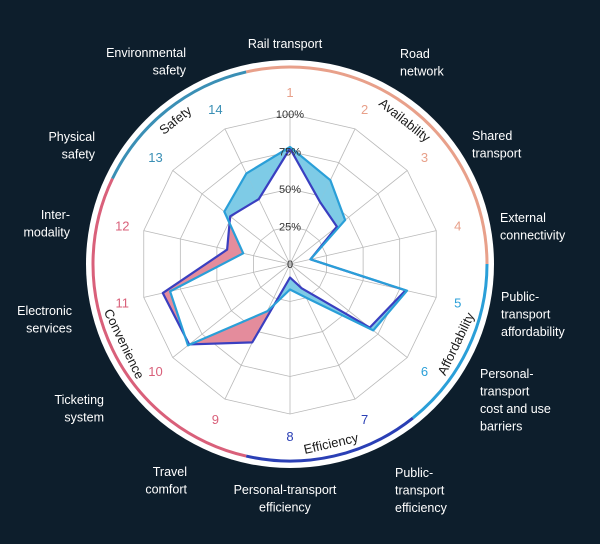 The image size is (600, 544). What do you see at coordinates (123, 302) in the screenshot?
I see `axis-number-11: 11` at bounding box center [123, 302].